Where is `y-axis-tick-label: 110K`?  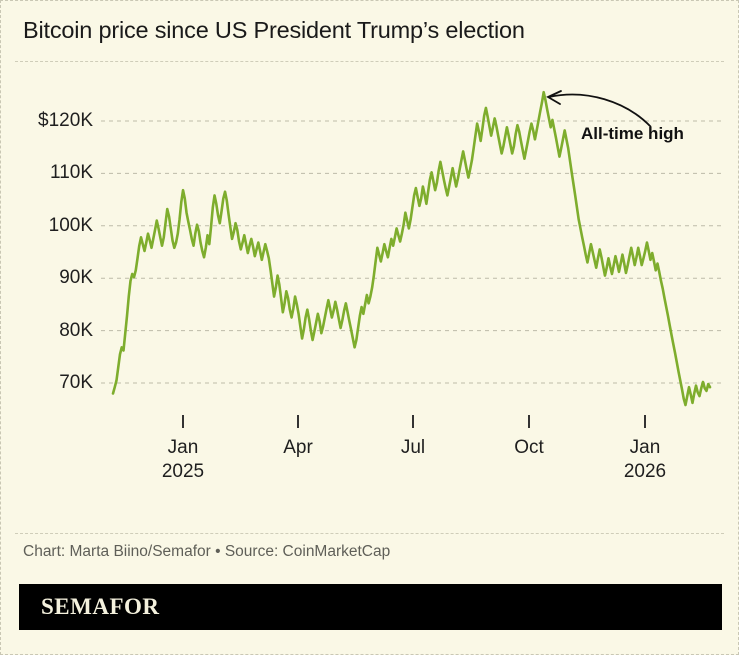 y-axis-tick-label: 110K is located at coordinates (71, 173).